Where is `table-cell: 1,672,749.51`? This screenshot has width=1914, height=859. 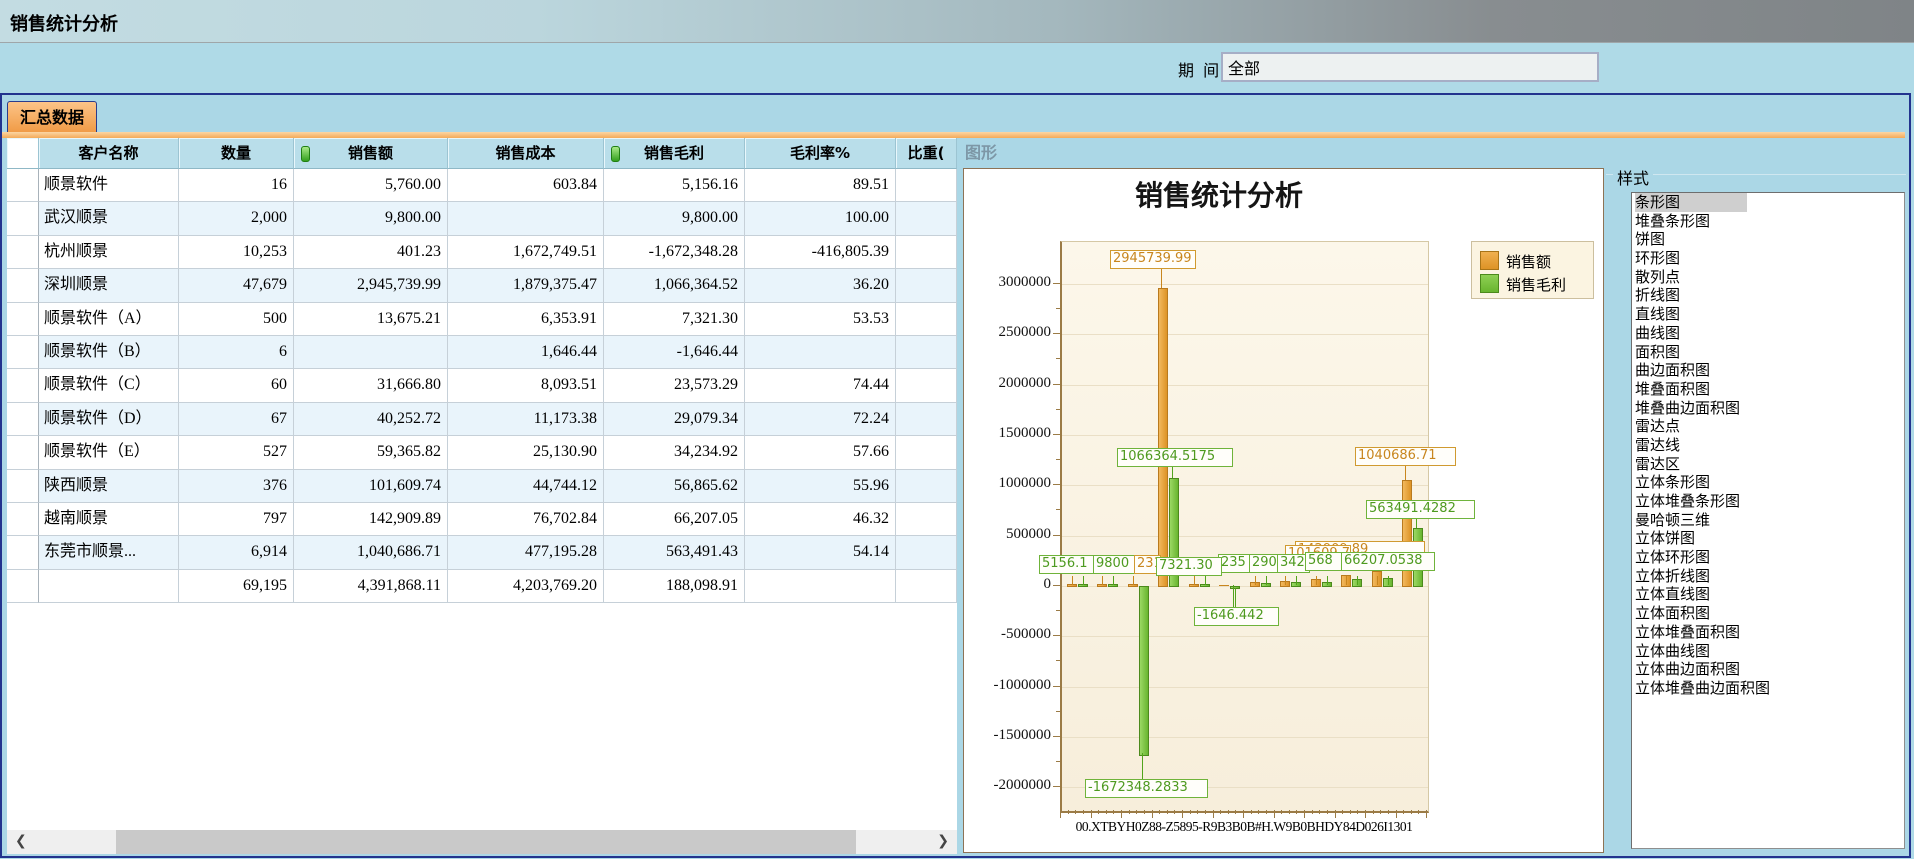 table-cell: 1,672,749.51 is located at coordinates (526, 252).